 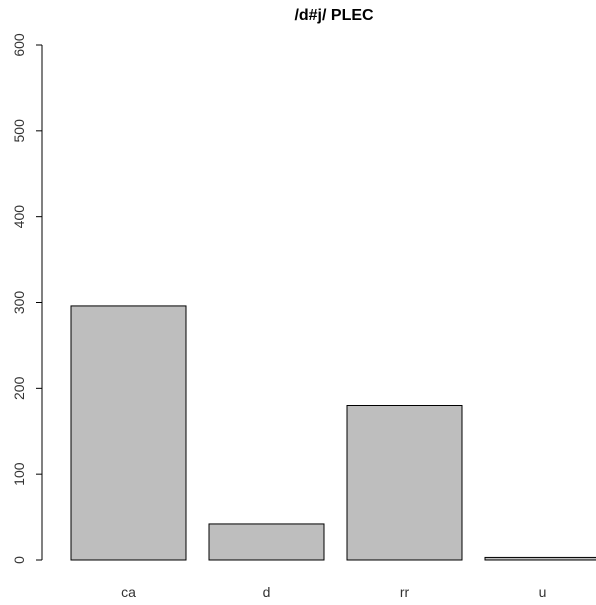 What do you see at coordinates (19, 45) in the screenshot?
I see `y-tick-label: 600` at bounding box center [19, 45].